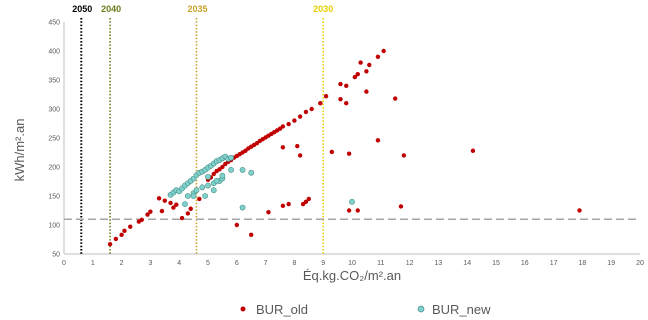  I want to click on y-tick-label: 50, so click(56, 255).